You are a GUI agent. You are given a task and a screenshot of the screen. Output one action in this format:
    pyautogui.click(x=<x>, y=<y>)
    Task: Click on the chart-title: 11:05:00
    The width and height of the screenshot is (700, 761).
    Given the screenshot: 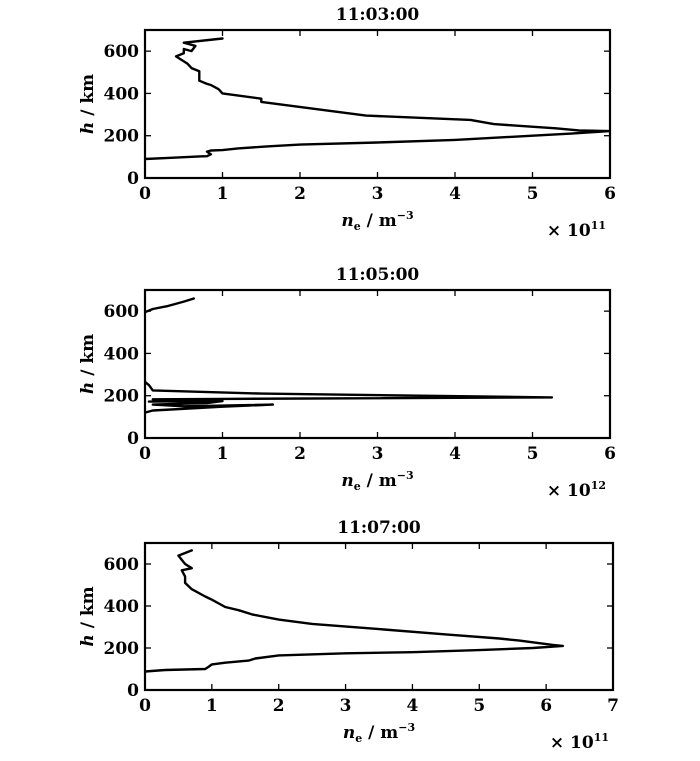 What is the action you would take?
    pyautogui.click(x=378, y=275)
    